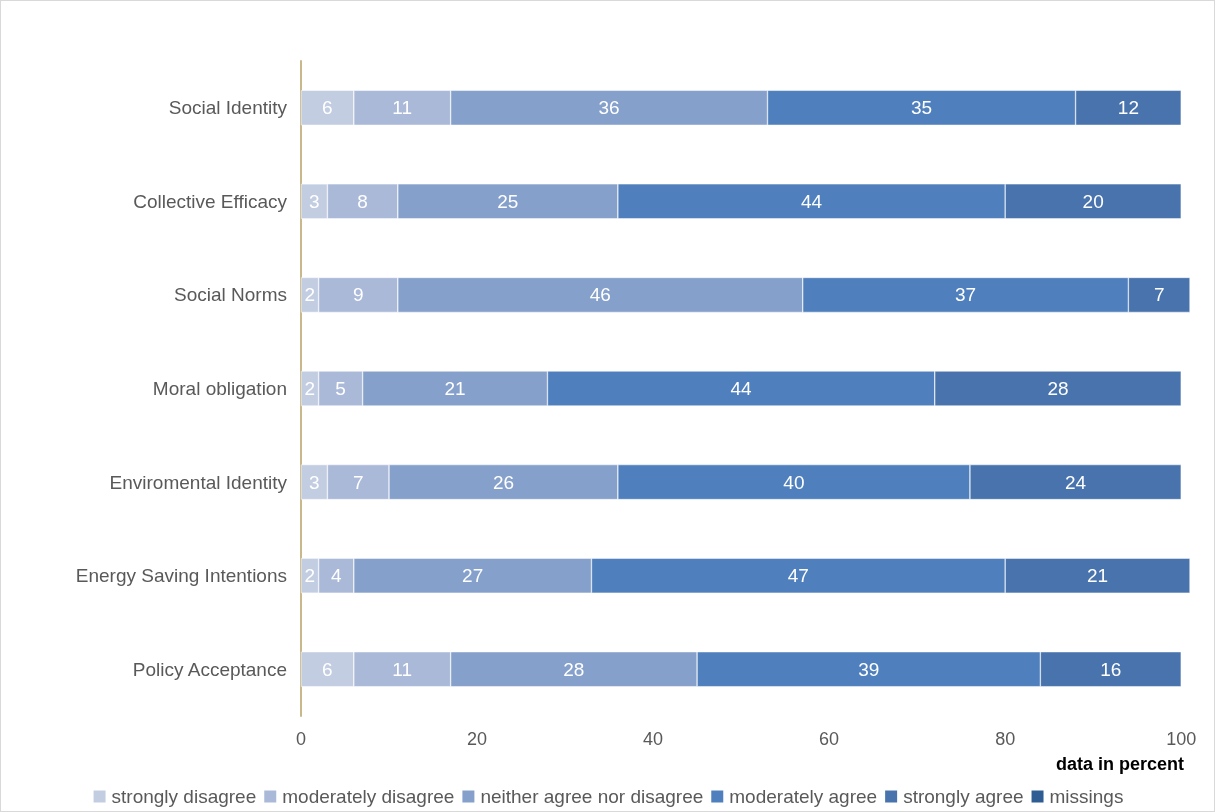 This screenshot has width=1215, height=812. Describe the element at coordinates (209, 669) in the screenshot. I see `y-tick-label: Policy Acceptance` at that location.